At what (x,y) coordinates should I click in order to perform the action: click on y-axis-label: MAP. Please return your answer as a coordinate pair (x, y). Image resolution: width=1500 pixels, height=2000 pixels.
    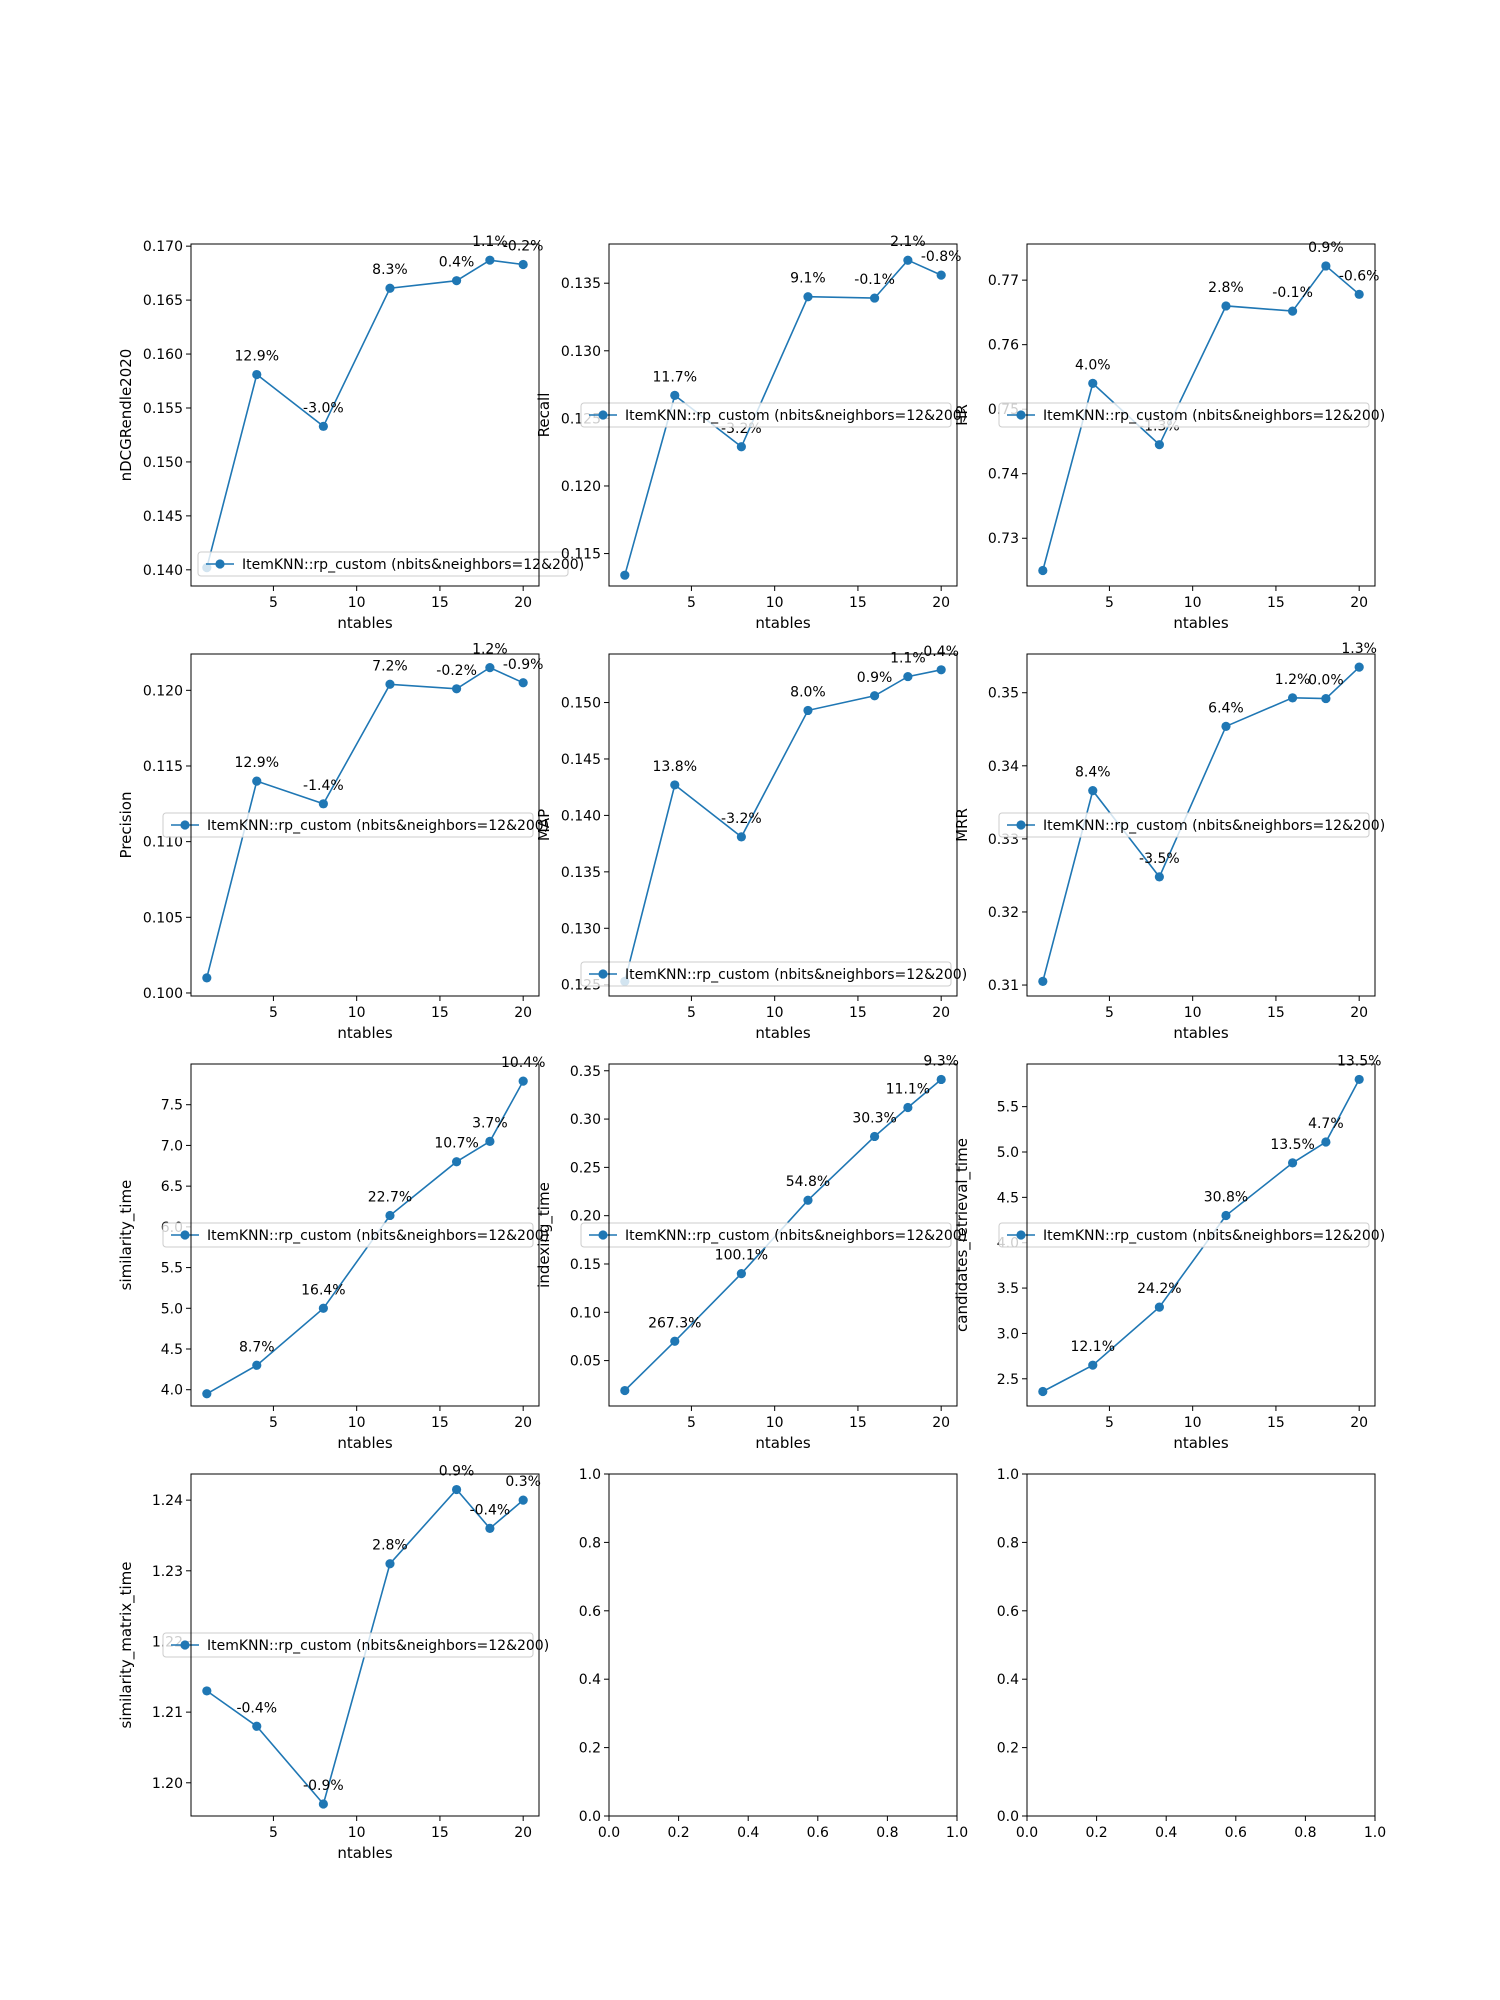
    Looking at the image, I should click on (544, 825).